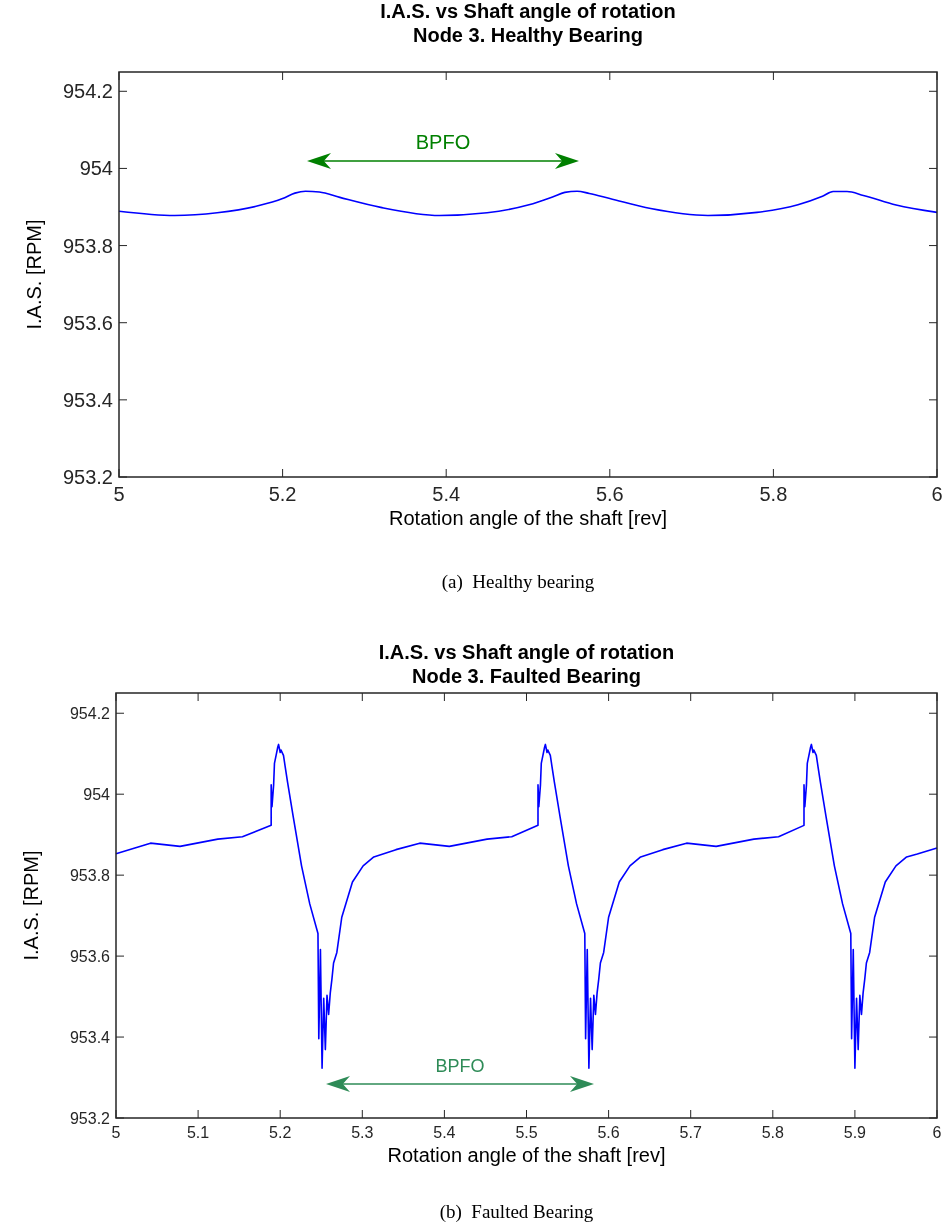 This screenshot has height=1231, width=945. Describe the element at coordinates (516, 1212) in the screenshot. I see `text: (b) Faulted Bearing` at that location.